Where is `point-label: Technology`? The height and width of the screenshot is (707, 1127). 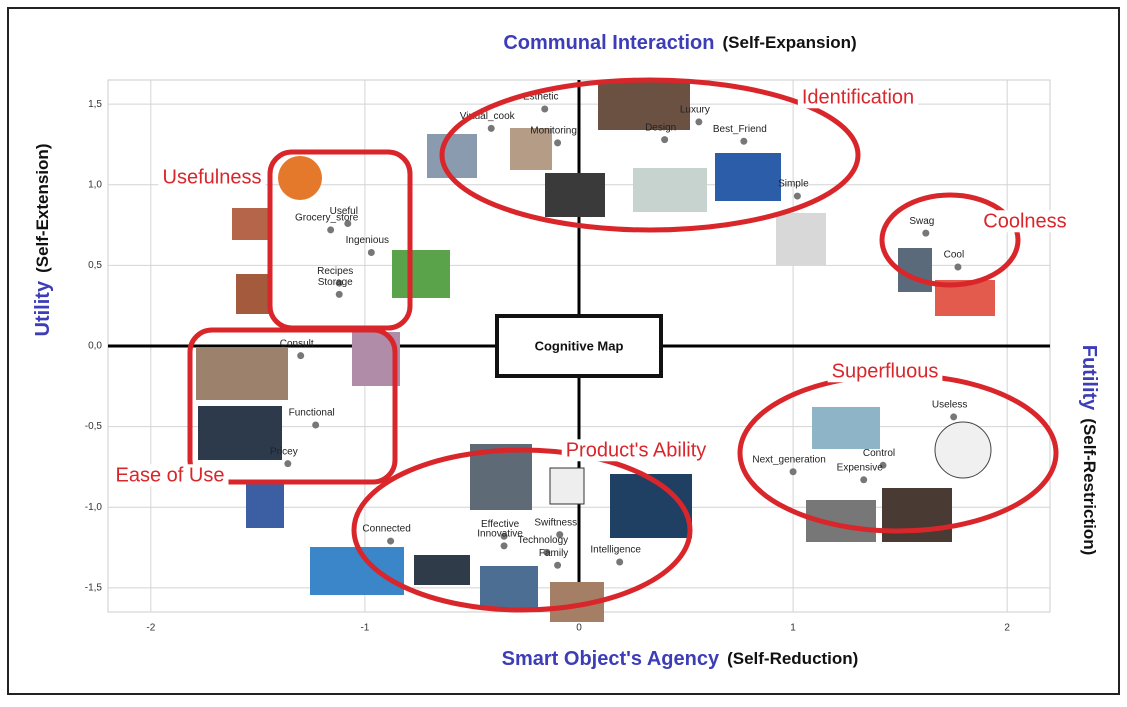
point-label: Technology is located at coordinates (543, 540).